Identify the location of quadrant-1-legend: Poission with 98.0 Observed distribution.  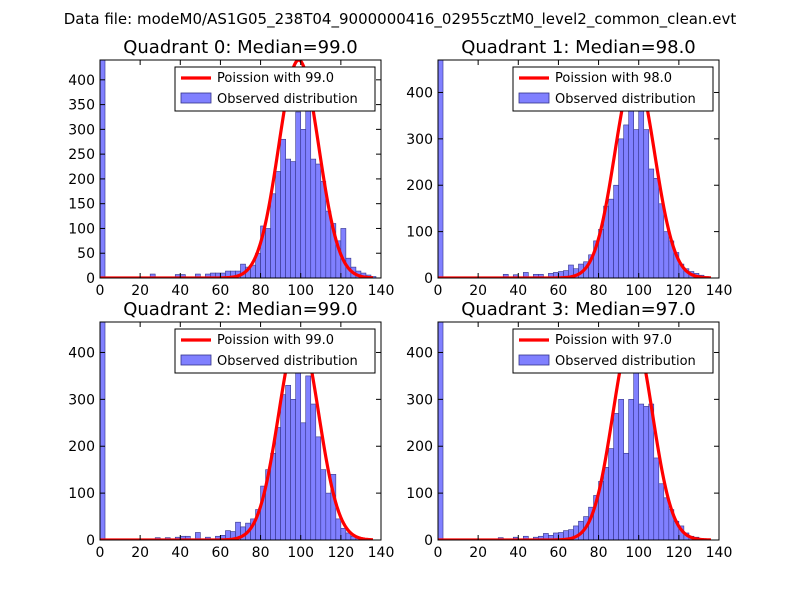
(613, 89).